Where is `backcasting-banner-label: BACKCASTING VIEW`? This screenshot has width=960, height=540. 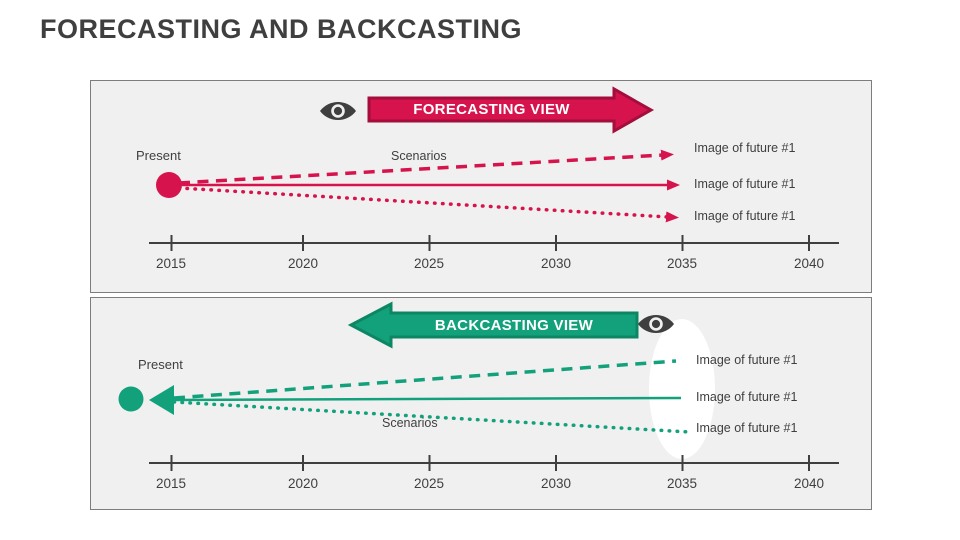
backcasting-banner-label: BACKCASTING VIEW is located at coordinates (514, 325).